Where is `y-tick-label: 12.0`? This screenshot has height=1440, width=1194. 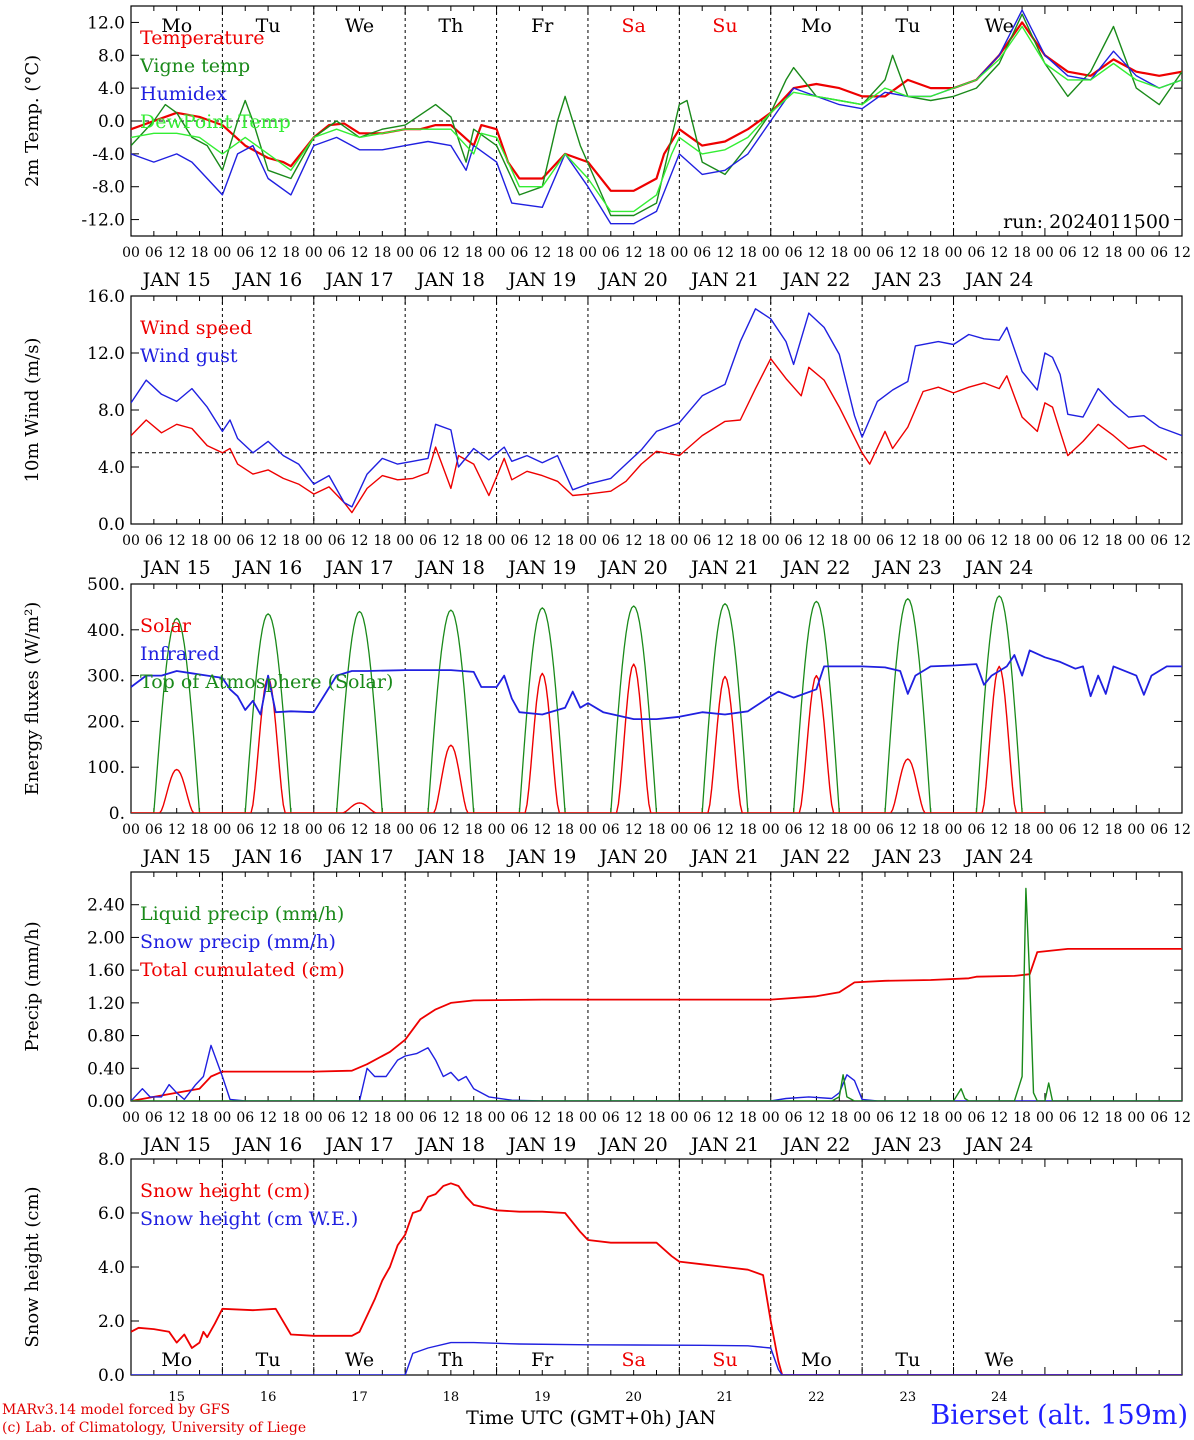
y-tick-label: 12.0 is located at coordinates (106, 354).